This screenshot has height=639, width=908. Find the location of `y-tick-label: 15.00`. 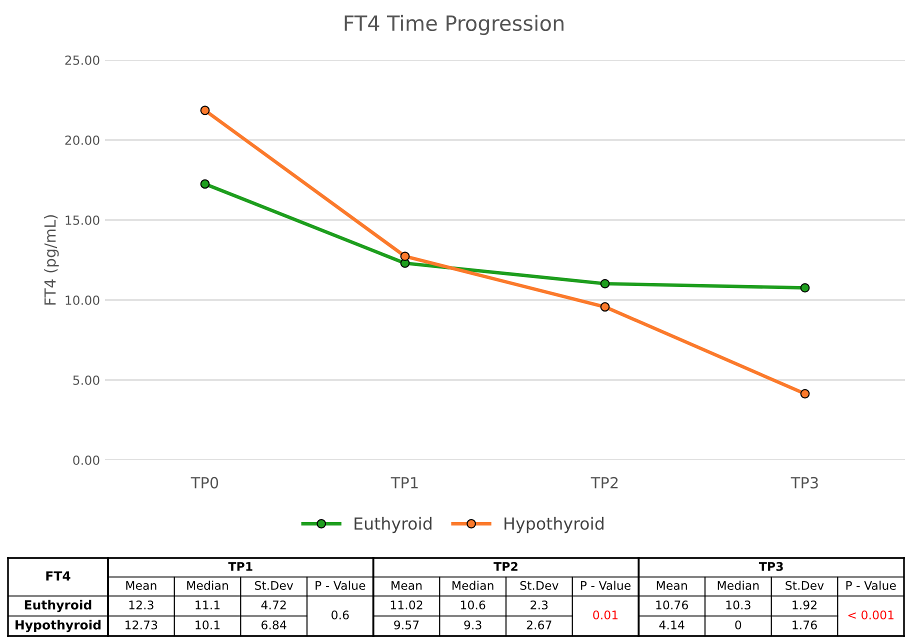

y-tick-label: 15.00 is located at coordinates (83, 220).